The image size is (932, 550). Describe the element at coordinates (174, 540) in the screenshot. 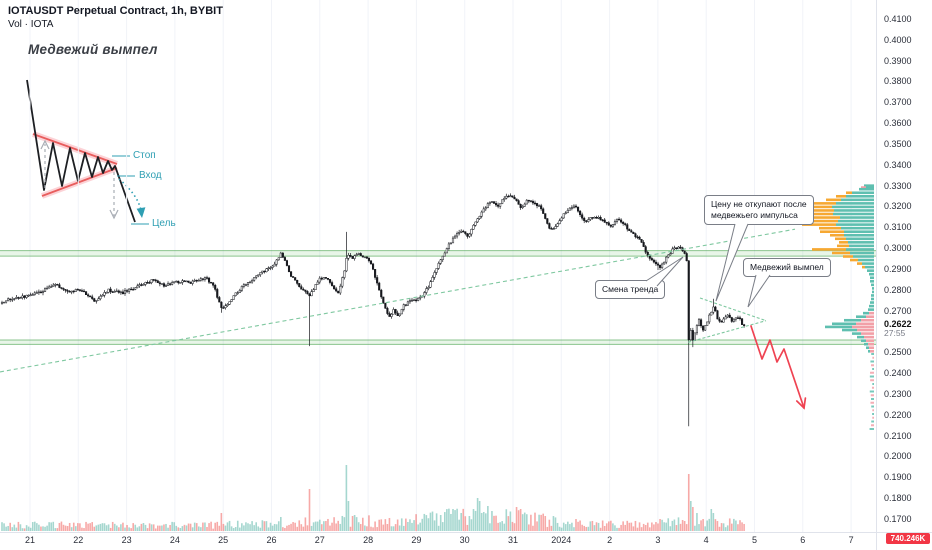

I see `time-tick: 24` at that location.